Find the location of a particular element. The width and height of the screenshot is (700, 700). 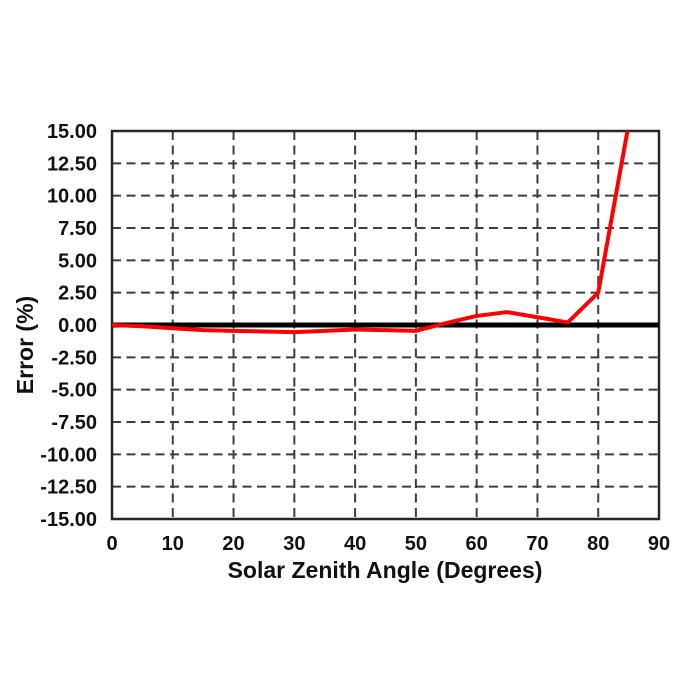

y-tick-label: 12.50 is located at coordinates (72, 164).